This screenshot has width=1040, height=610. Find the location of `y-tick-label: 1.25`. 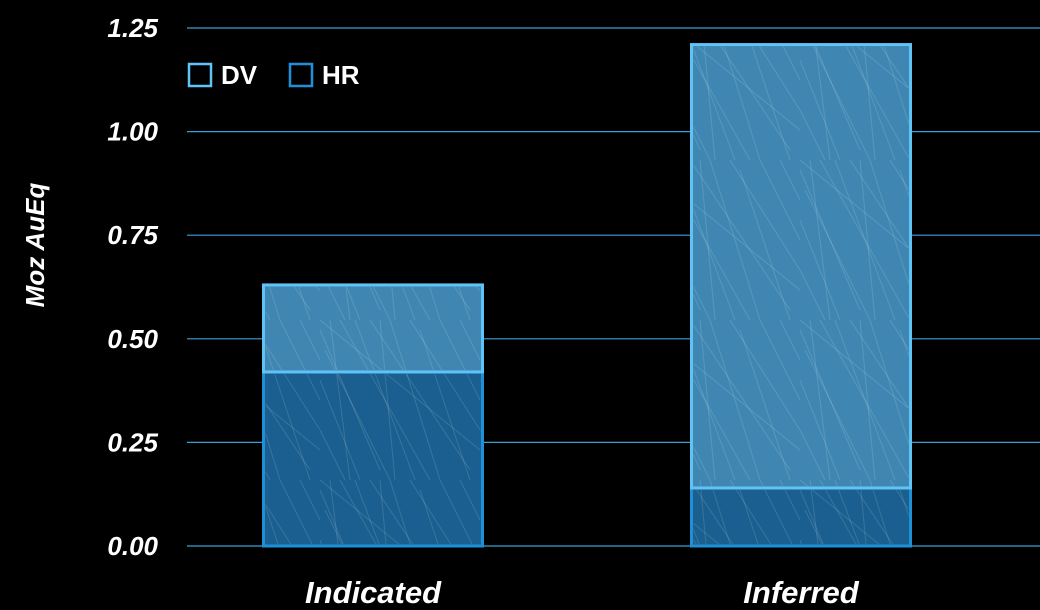

y-tick-label: 1.25 is located at coordinates (132, 28).